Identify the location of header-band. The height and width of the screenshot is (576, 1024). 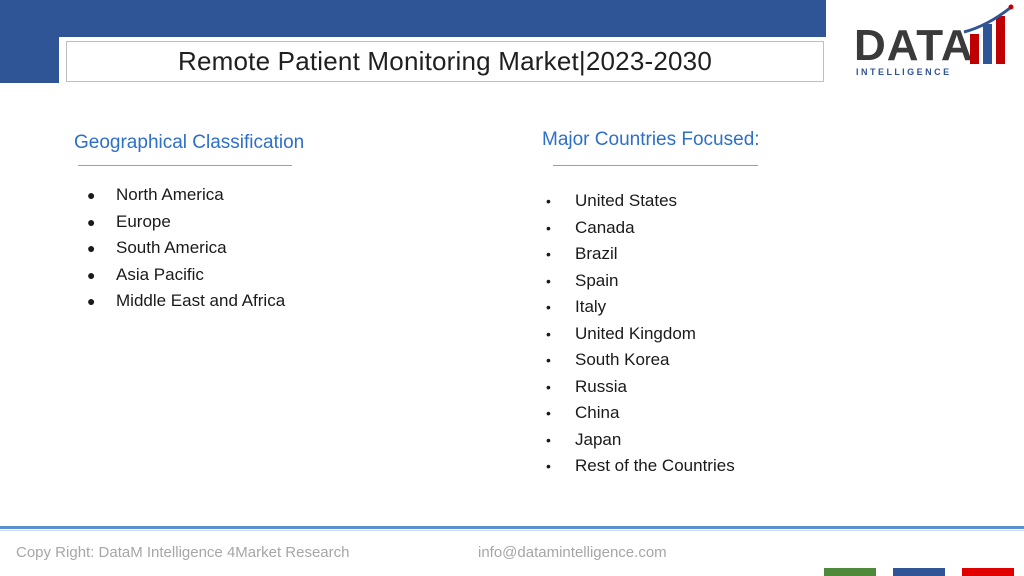
(413, 18).